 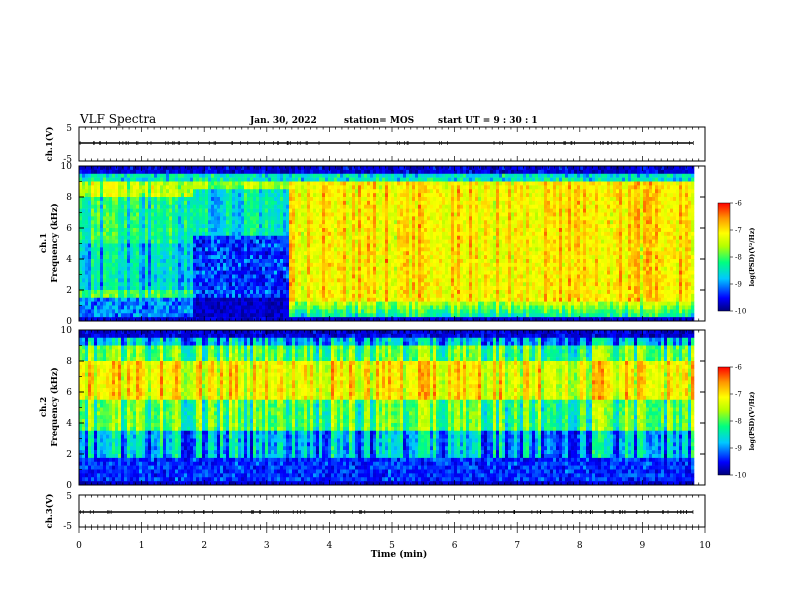 What do you see at coordinates (283, 121) in the screenshot?
I see `date-label: Jan. 30, 2022` at bounding box center [283, 121].